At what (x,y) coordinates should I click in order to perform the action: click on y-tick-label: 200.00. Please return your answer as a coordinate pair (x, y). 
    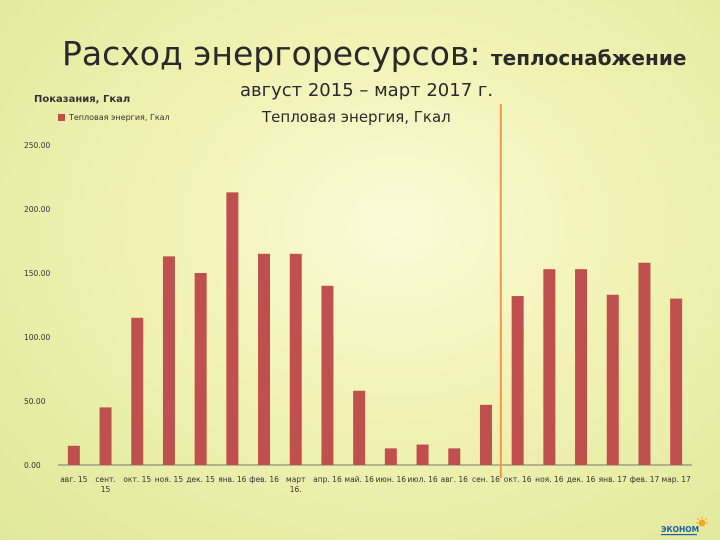
    Looking at the image, I should click on (37, 209).